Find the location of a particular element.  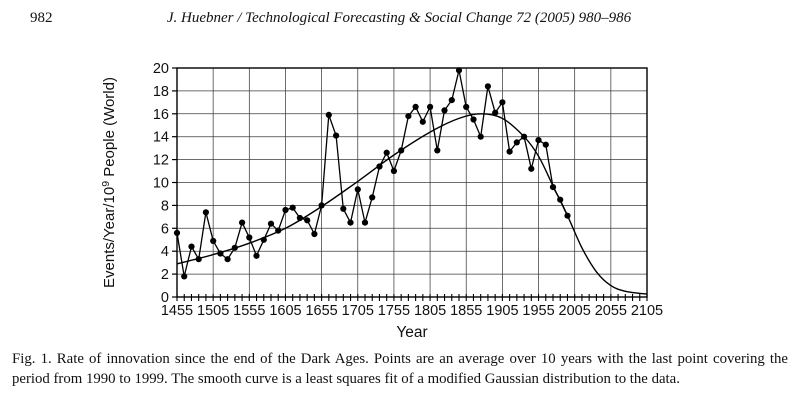

x-axis-tick-label: 2105 is located at coordinates (647, 311).